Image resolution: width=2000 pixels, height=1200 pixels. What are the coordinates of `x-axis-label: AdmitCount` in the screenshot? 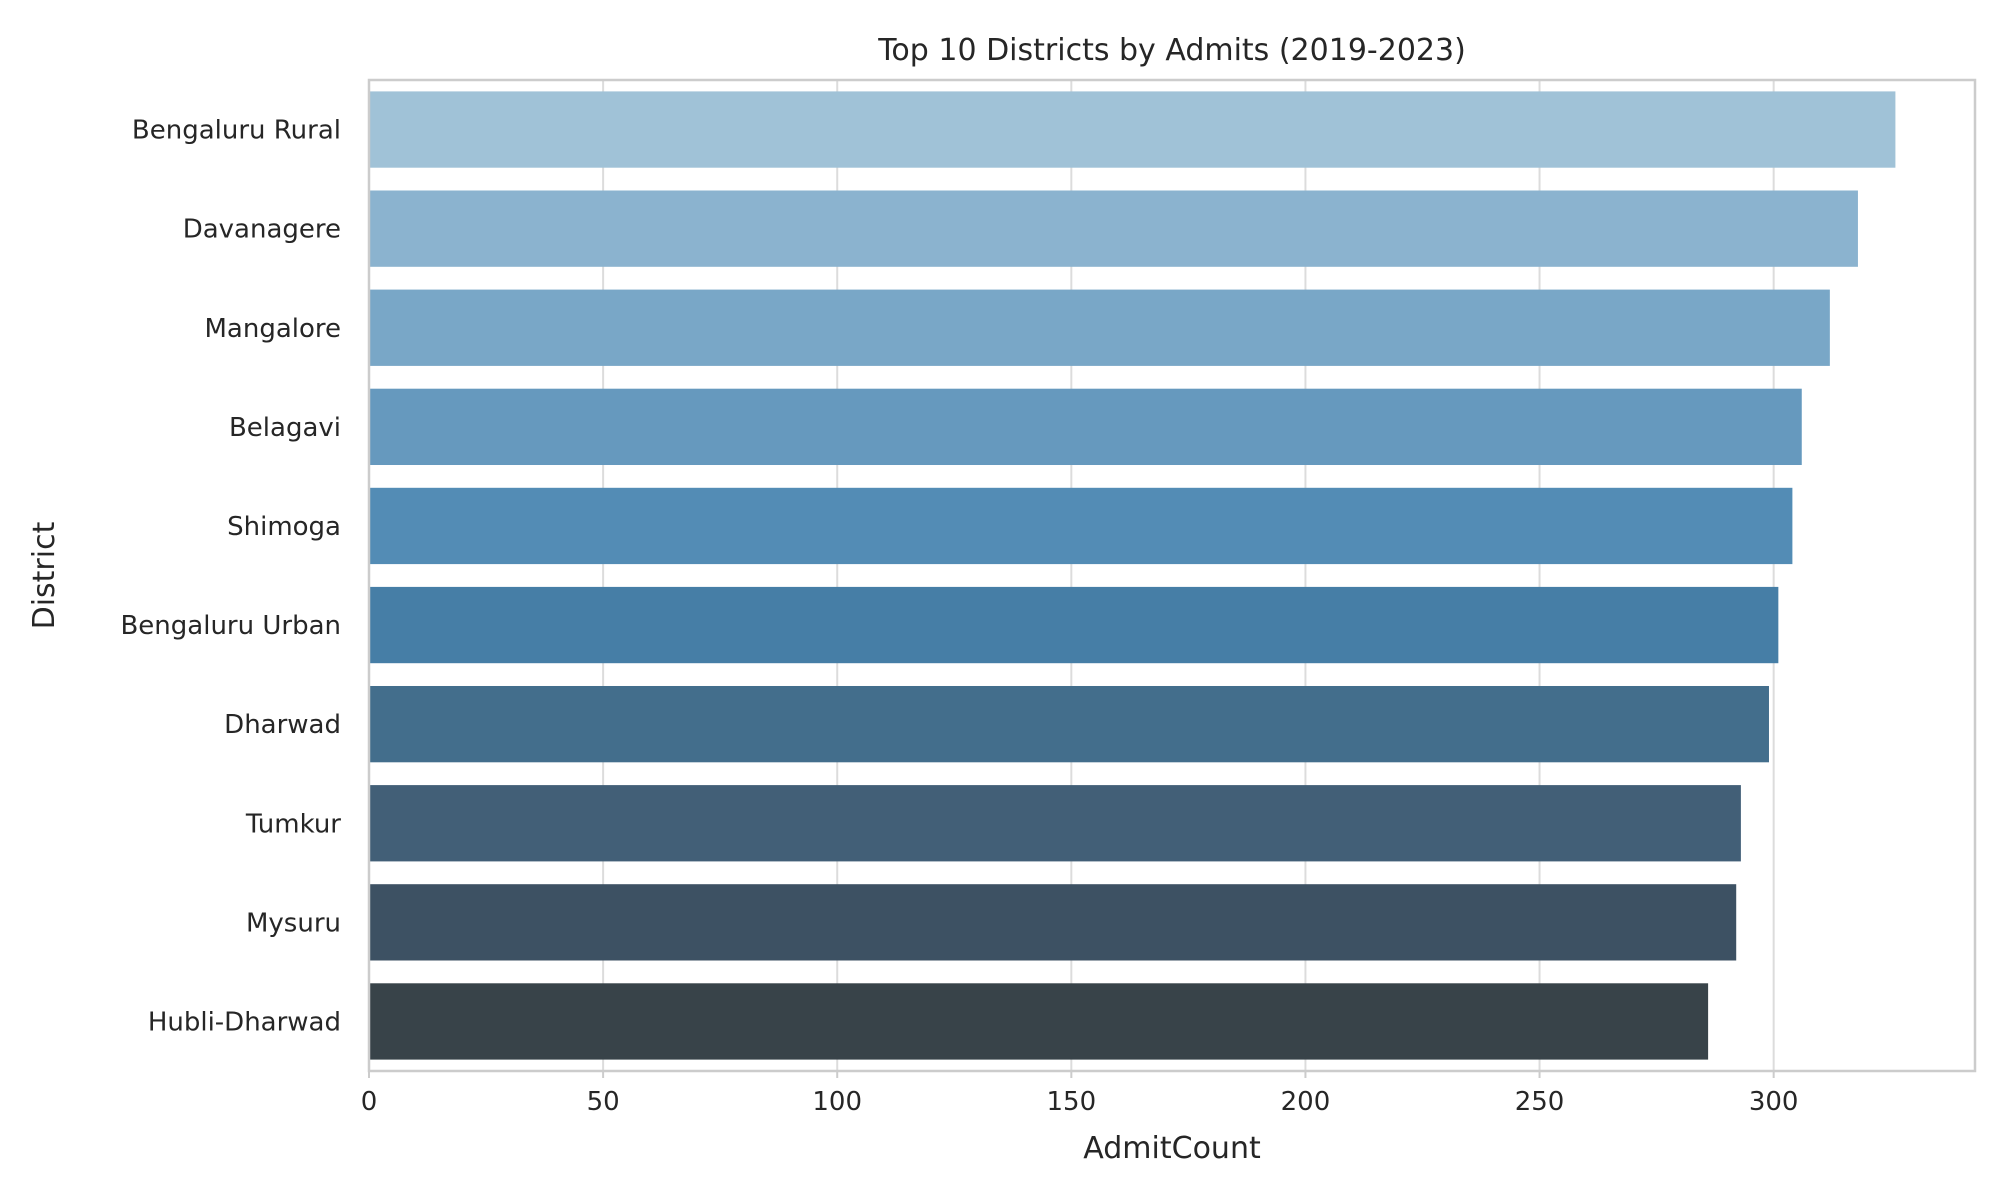 It's located at (1172, 1148).